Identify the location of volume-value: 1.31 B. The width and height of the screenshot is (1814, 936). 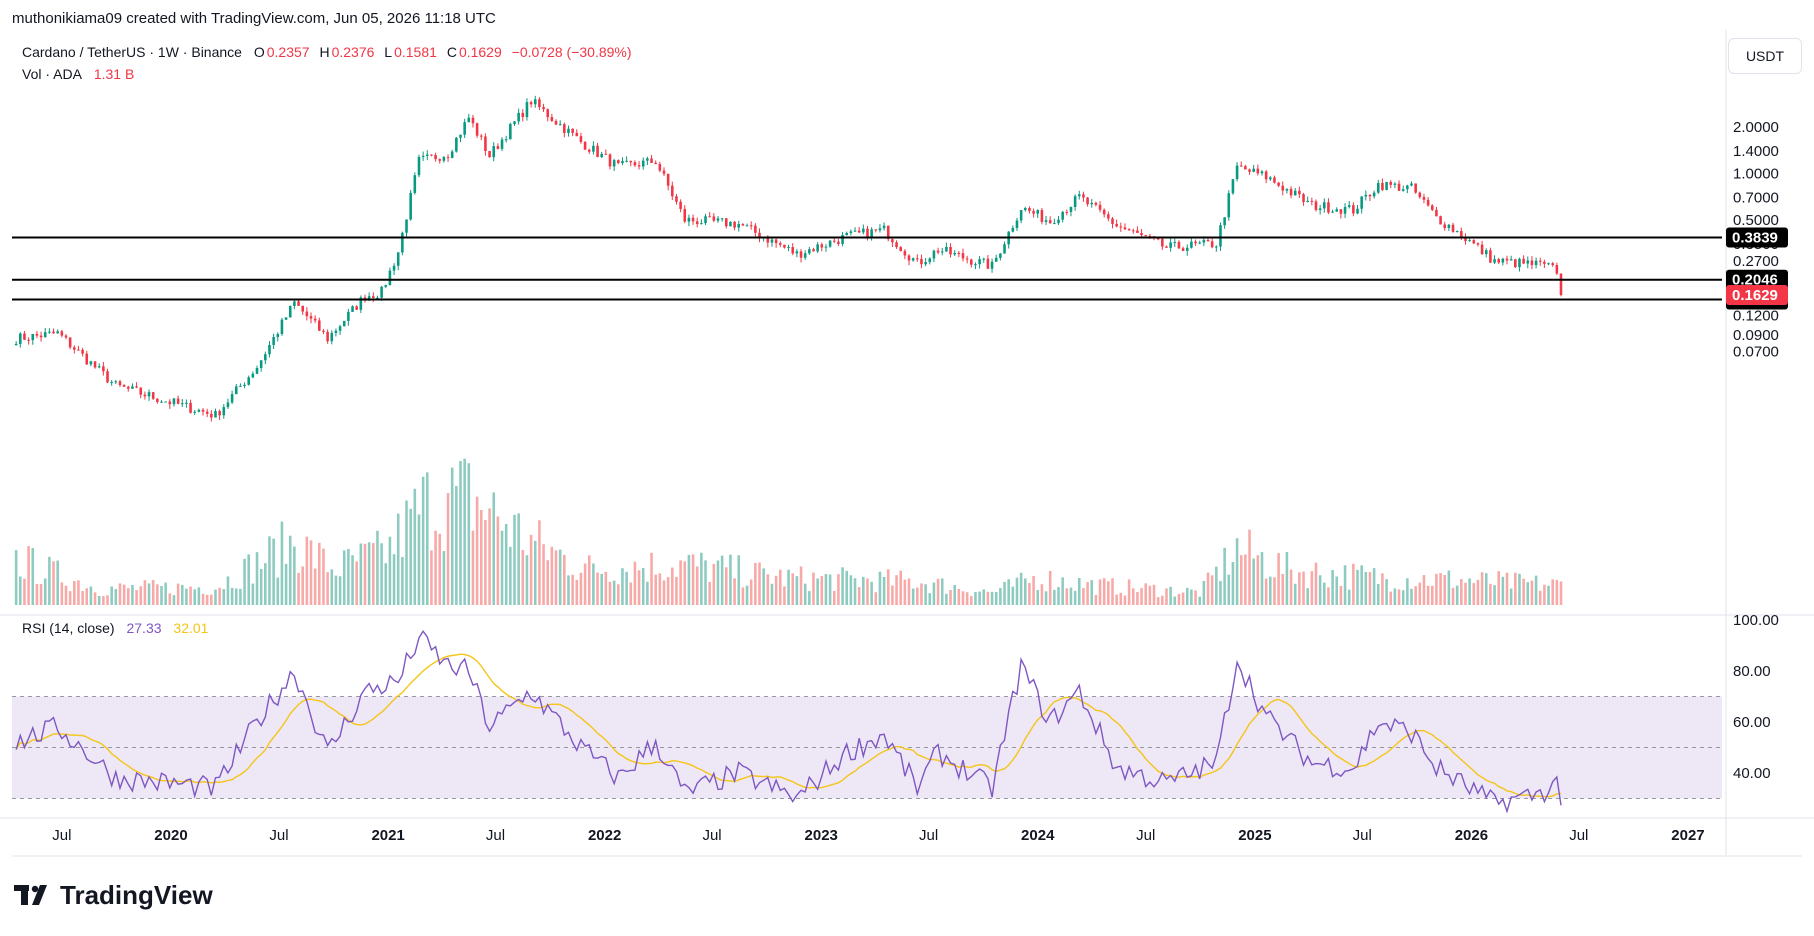
(114, 74).